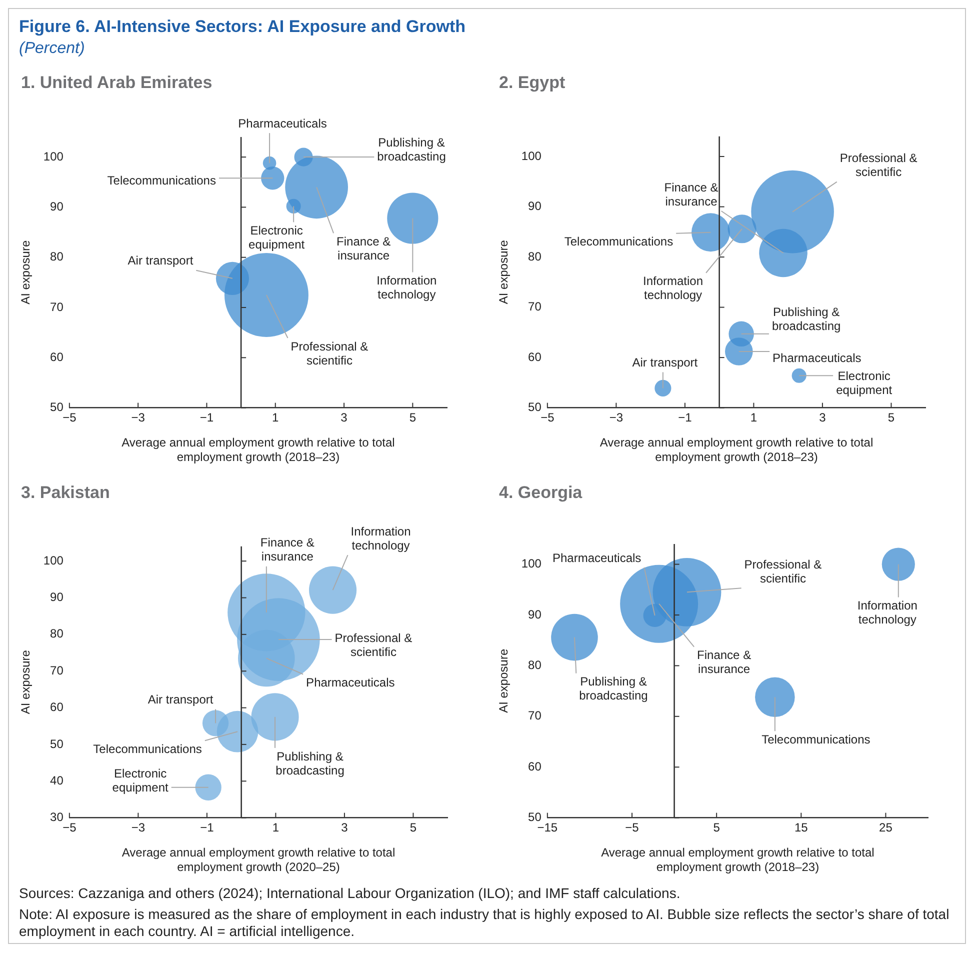  I want to click on chart-title: 2. Egypt, so click(532, 83).